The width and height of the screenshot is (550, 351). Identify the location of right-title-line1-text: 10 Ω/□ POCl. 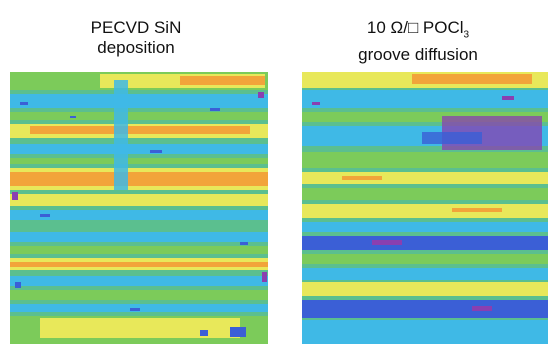
(415, 27).